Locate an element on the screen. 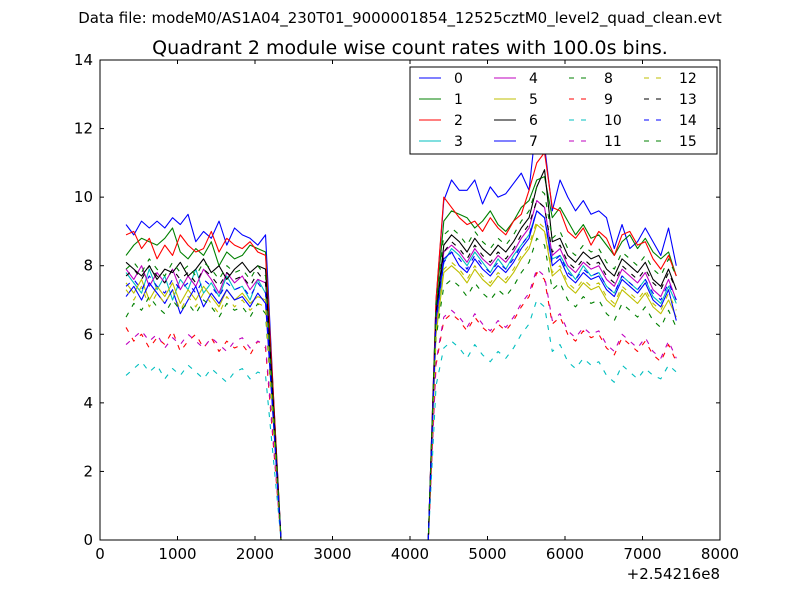 This screenshot has height=604, width=800. x-tick-label: 2000 is located at coordinates (255, 554).